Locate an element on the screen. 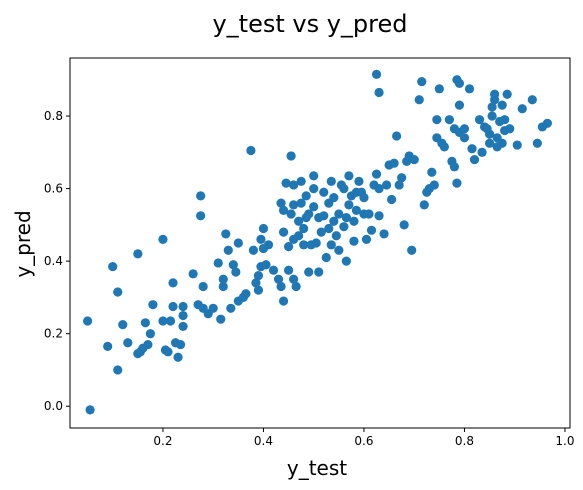 Image resolution: width=583 pixels, height=490 pixels. y-tick-label: 0.2 is located at coordinates (53, 334).